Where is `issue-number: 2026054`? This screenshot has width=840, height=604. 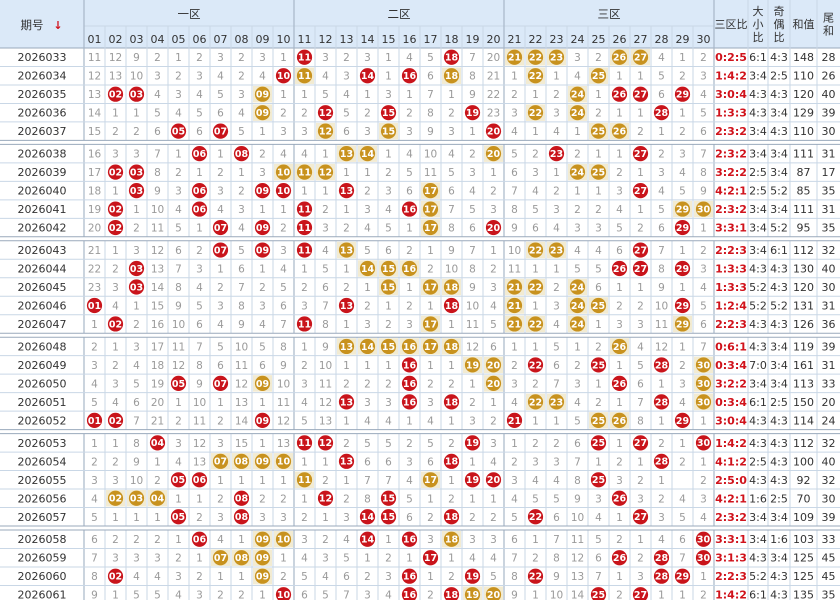 issue-number: 2026054 is located at coordinates (42, 461).